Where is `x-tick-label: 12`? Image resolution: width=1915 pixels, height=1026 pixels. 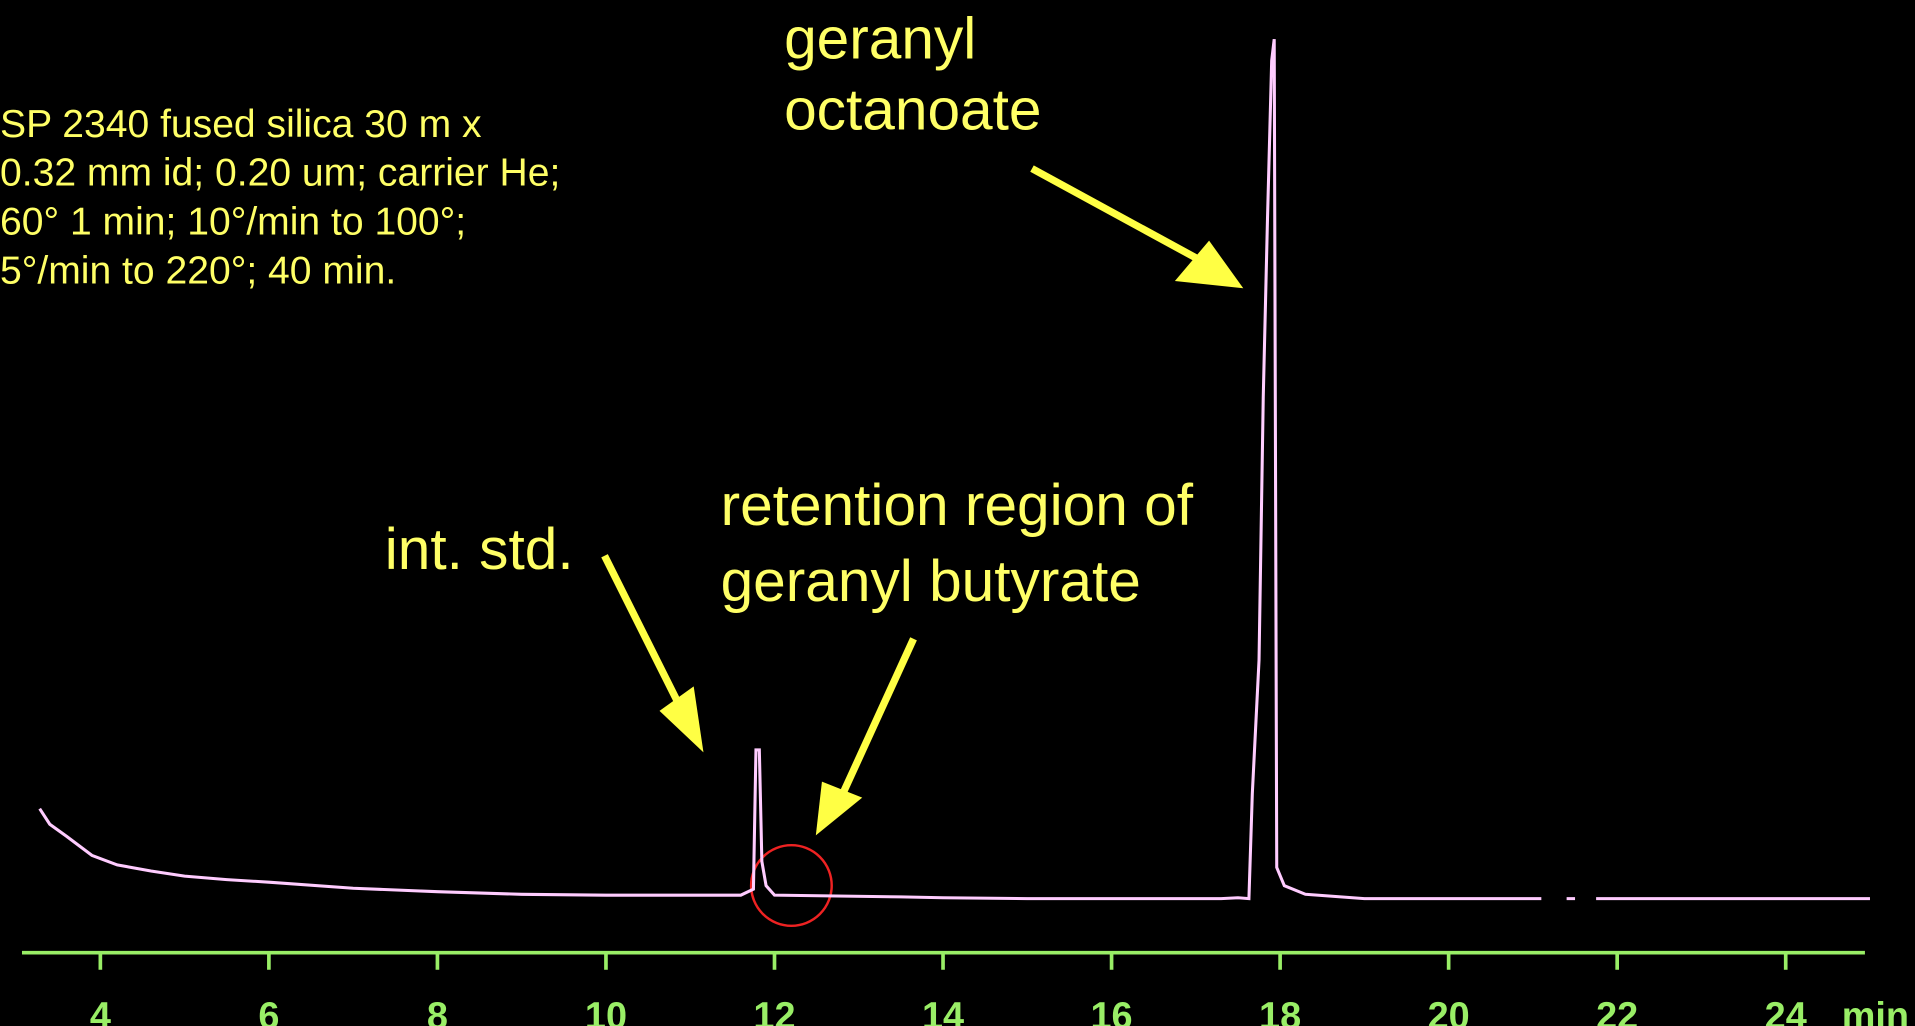
x-tick-label: 12 is located at coordinates (774, 1010).